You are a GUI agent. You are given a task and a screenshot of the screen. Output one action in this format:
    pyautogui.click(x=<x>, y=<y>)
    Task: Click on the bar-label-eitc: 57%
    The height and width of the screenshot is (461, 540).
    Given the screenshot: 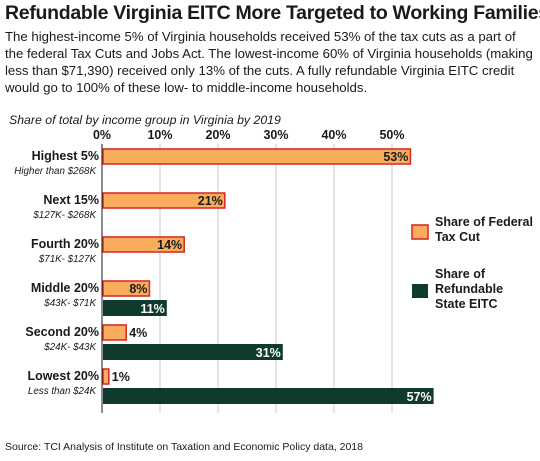 What is the action you would take?
    pyautogui.click(x=419, y=397)
    